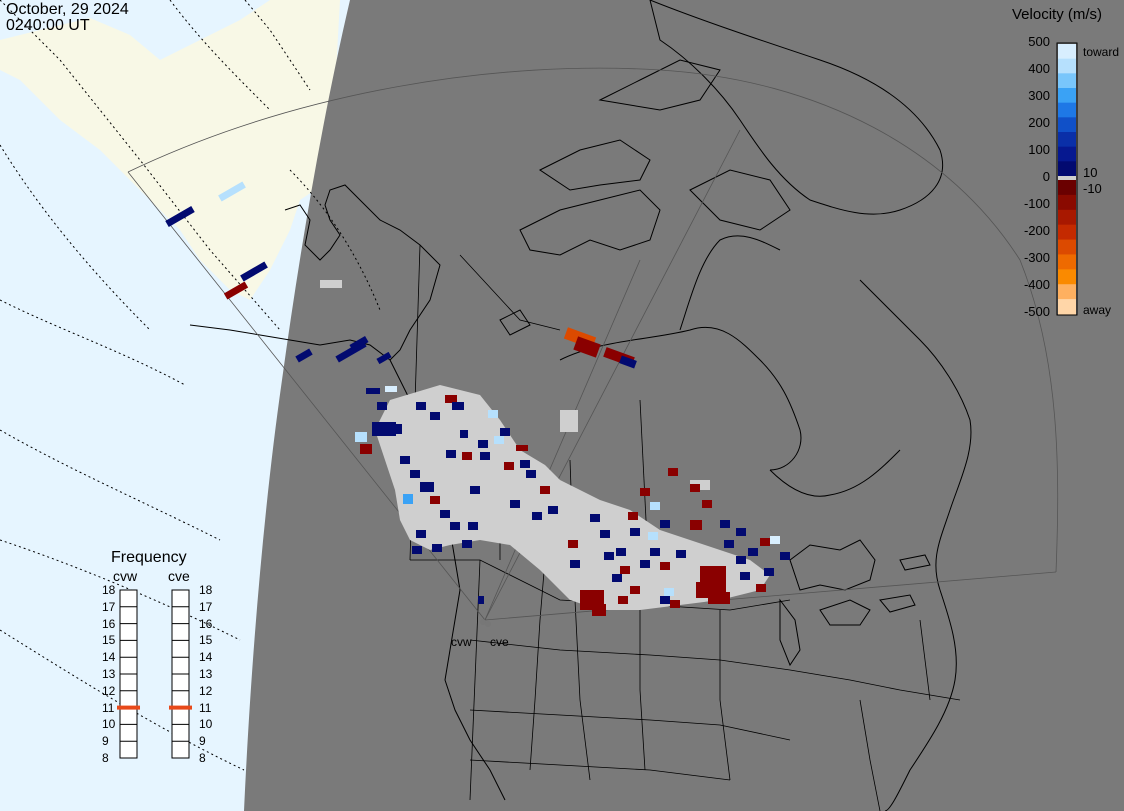 Image resolution: width=1124 pixels, height=811 pixels. Describe the element at coordinates (109, 724) in the screenshot. I see `frequency-level-label-cvw: 10` at that location.